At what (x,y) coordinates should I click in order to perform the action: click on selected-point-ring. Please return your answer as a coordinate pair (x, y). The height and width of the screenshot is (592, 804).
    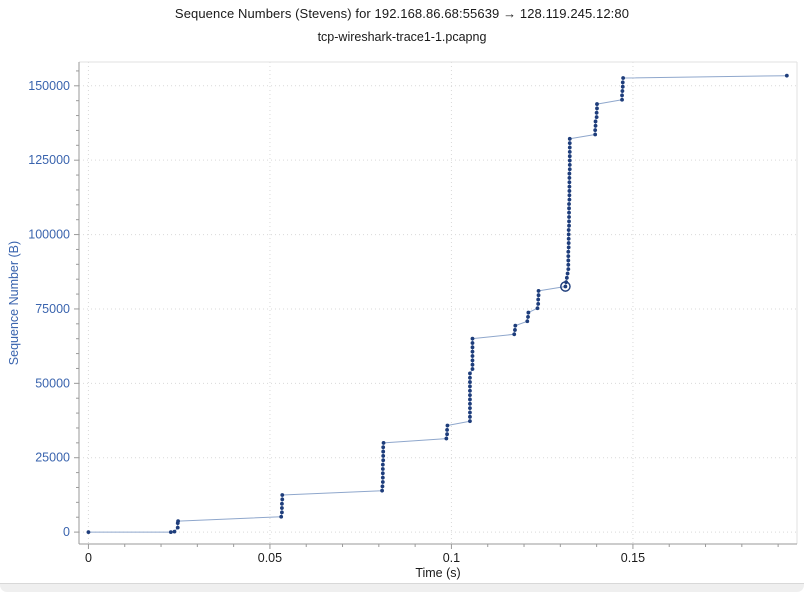
    Looking at the image, I should click on (565, 286).